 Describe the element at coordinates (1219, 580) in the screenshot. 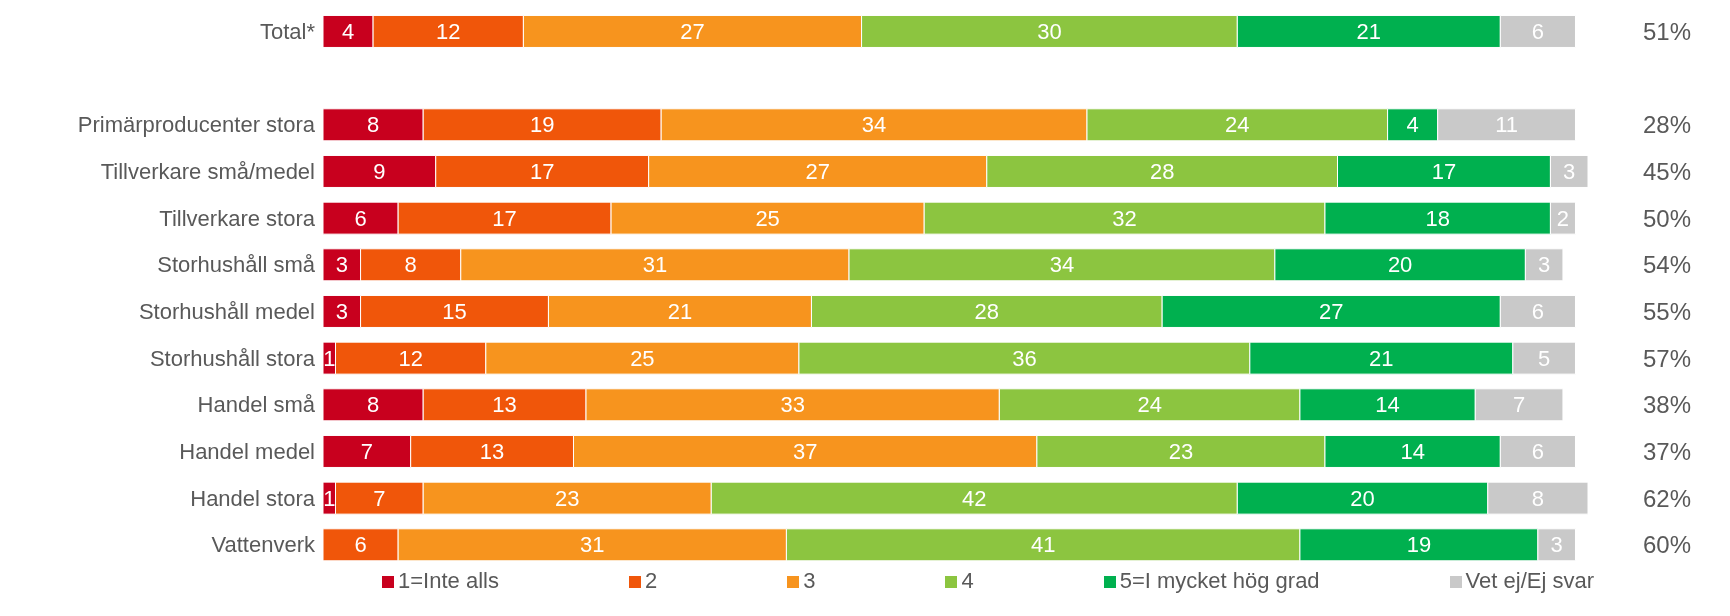

I see `legend-label: 5=I mycket hög grad` at that location.